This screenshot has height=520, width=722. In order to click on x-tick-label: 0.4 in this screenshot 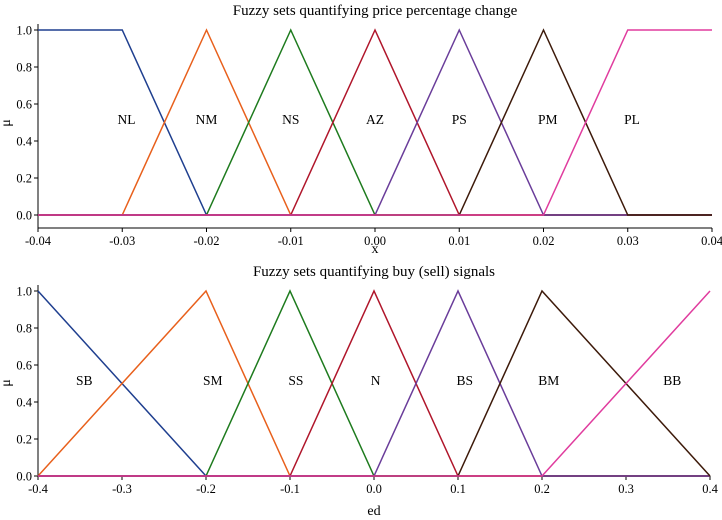, I will do `click(710, 489)`.